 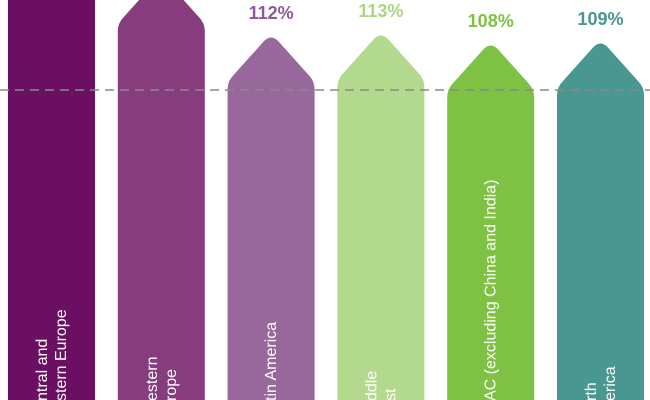 I want to click on category-label: AC (excluding China and India), so click(x=491, y=290).